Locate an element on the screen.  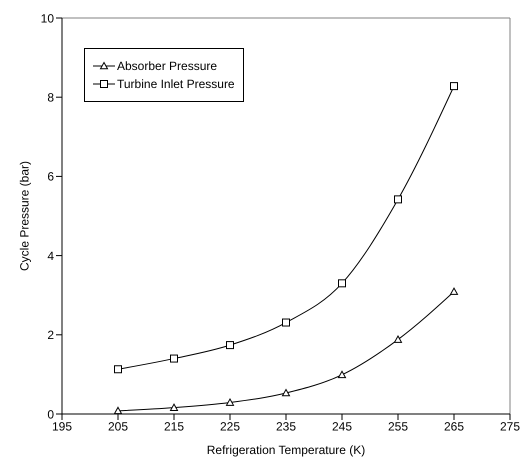
x-axis-title: Refrigeration Temperature (K) is located at coordinates (286, 450).